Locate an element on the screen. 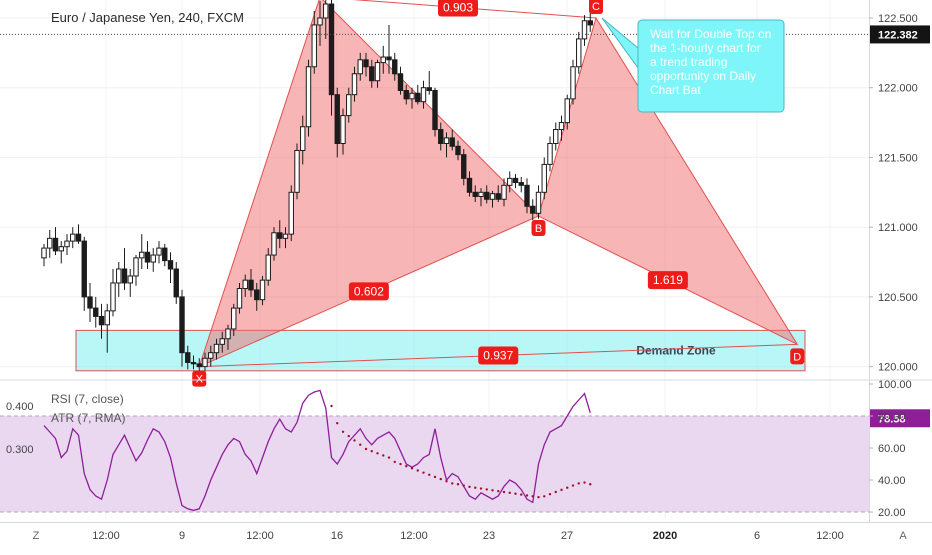 The image size is (932, 555). pattern-point-label: C is located at coordinates (596, 7).